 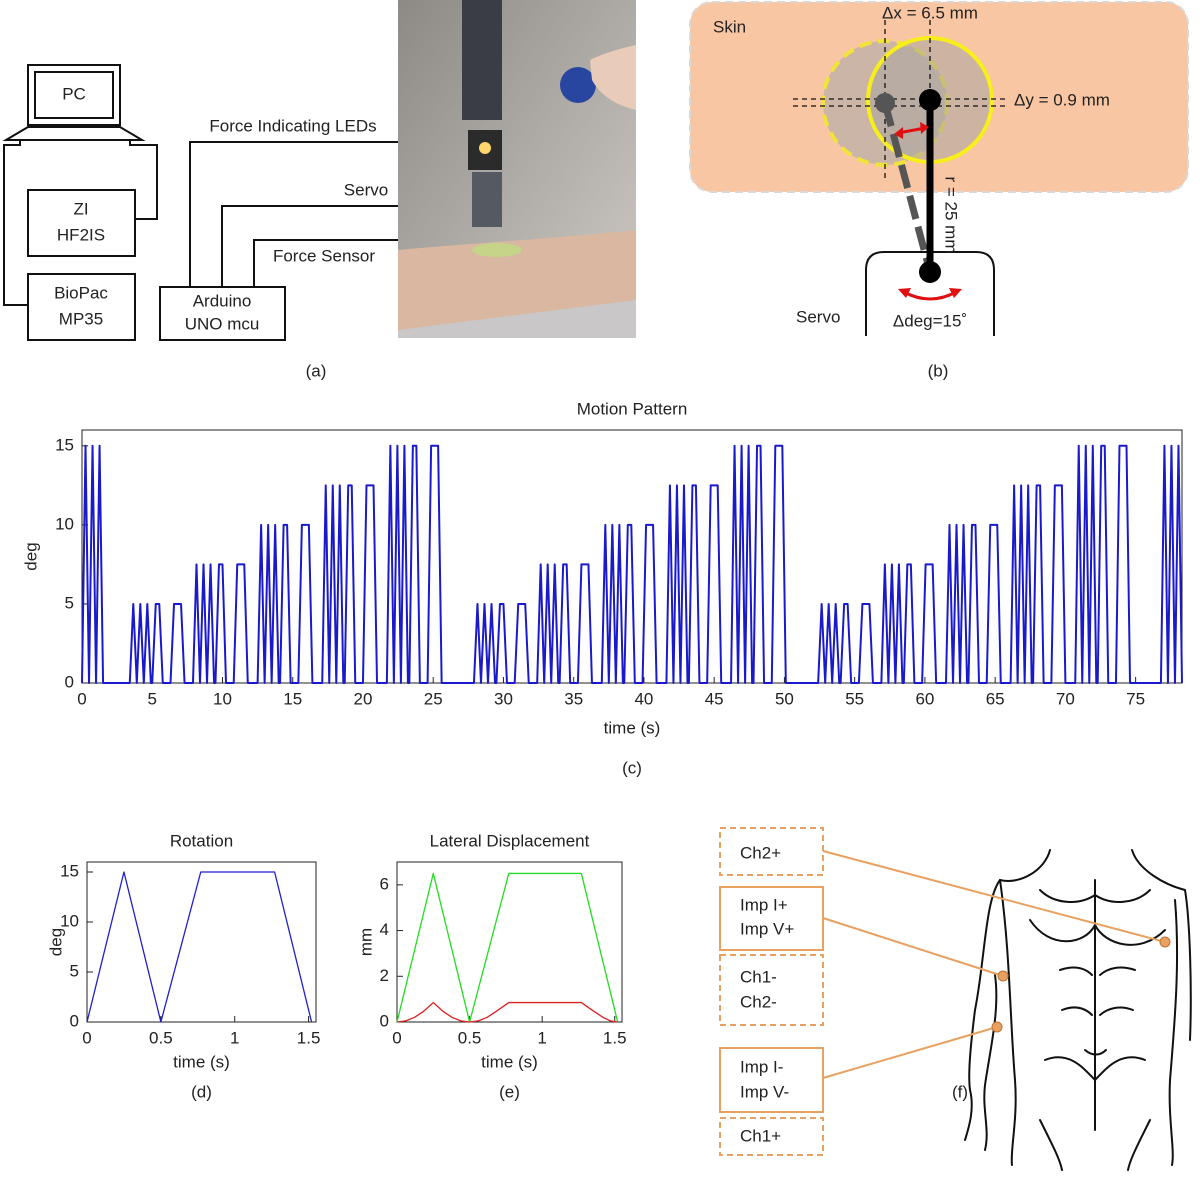 What do you see at coordinates (234, 1037) in the screenshot?
I see `x-tick-label: 1` at bounding box center [234, 1037].